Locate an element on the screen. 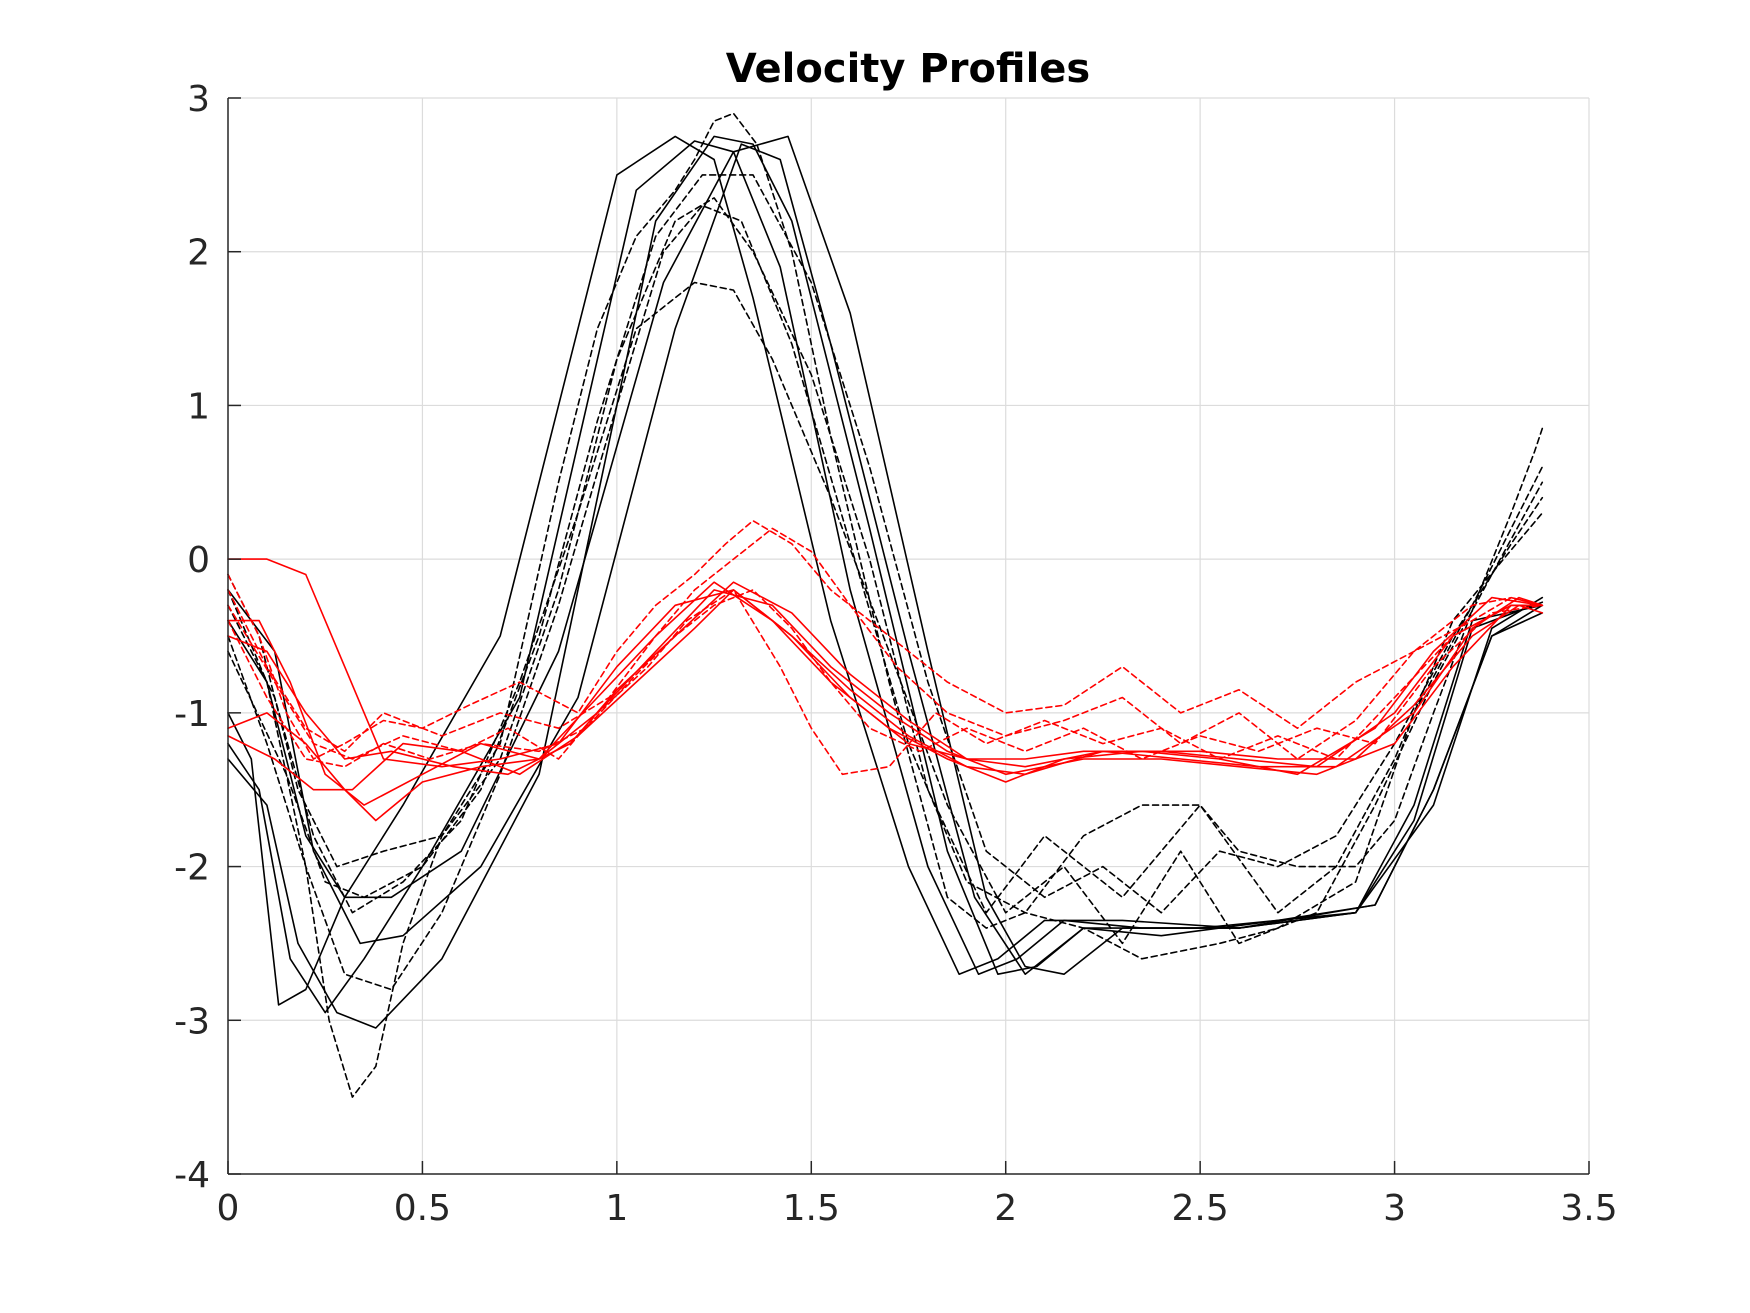  y-tick-label: 3 is located at coordinates (198, 99).